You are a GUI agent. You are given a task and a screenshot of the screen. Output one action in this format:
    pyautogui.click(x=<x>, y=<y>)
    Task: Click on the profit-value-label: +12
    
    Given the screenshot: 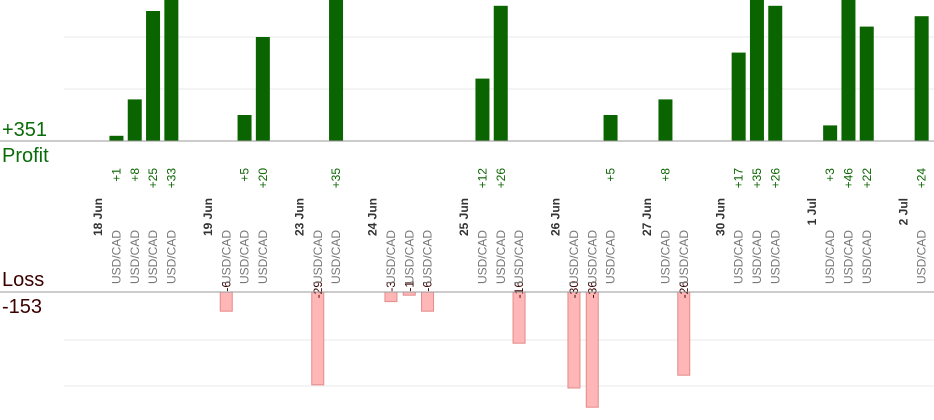 What is the action you would take?
    pyautogui.click(x=482, y=178)
    